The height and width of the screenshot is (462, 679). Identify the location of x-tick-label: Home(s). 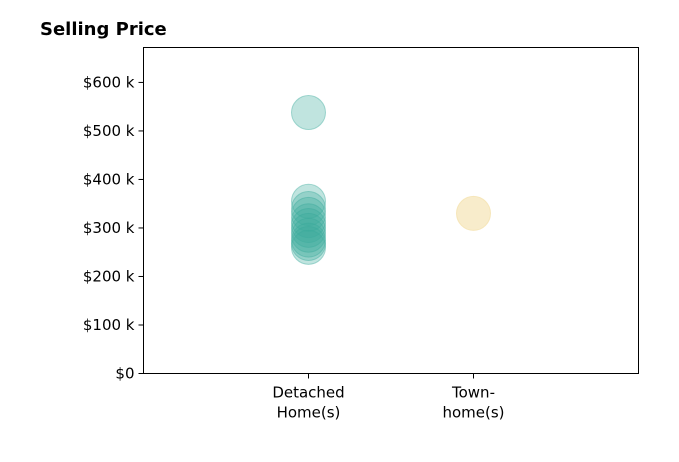
(309, 413).